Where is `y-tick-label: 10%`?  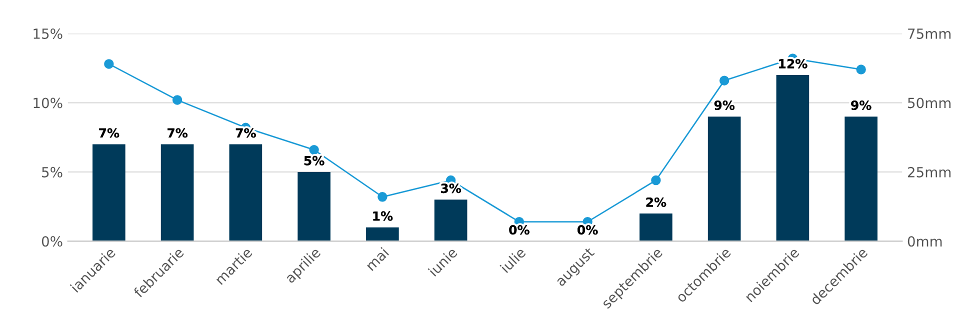
y-tick-label: 10% is located at coordinates (48, 103).